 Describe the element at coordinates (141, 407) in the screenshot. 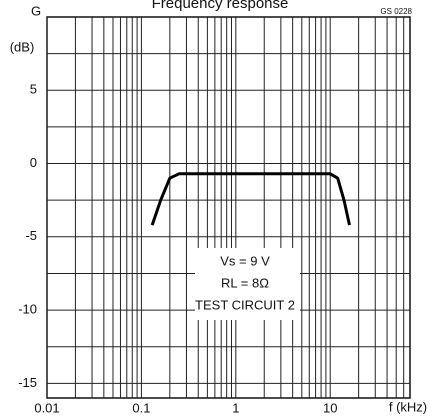

I see `x-tick-label: 0.1` at that location.